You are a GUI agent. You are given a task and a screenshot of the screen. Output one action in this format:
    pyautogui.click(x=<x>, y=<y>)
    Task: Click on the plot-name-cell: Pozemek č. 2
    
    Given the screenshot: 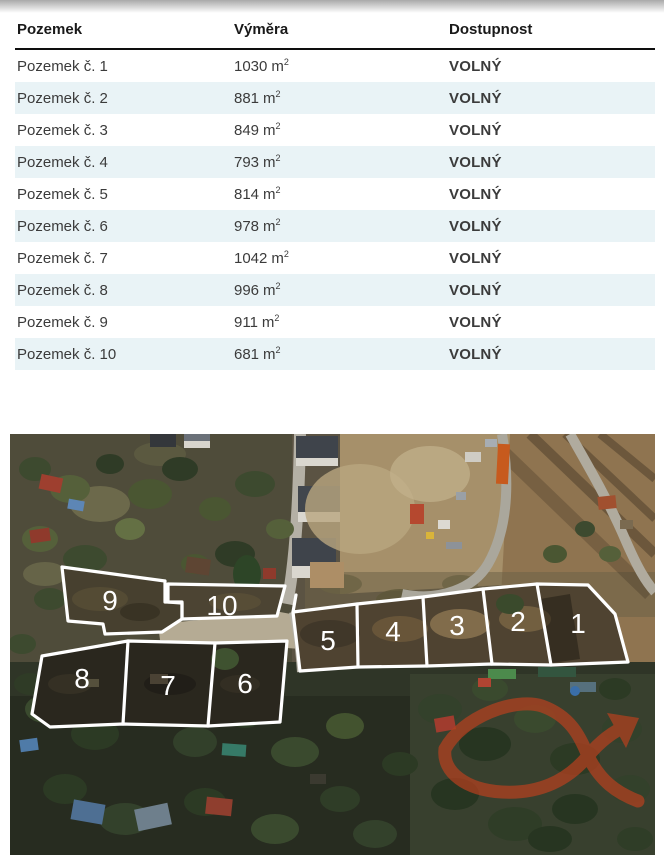 What is the action you would take?
    pyautogui.click(x=62, y=98)
    